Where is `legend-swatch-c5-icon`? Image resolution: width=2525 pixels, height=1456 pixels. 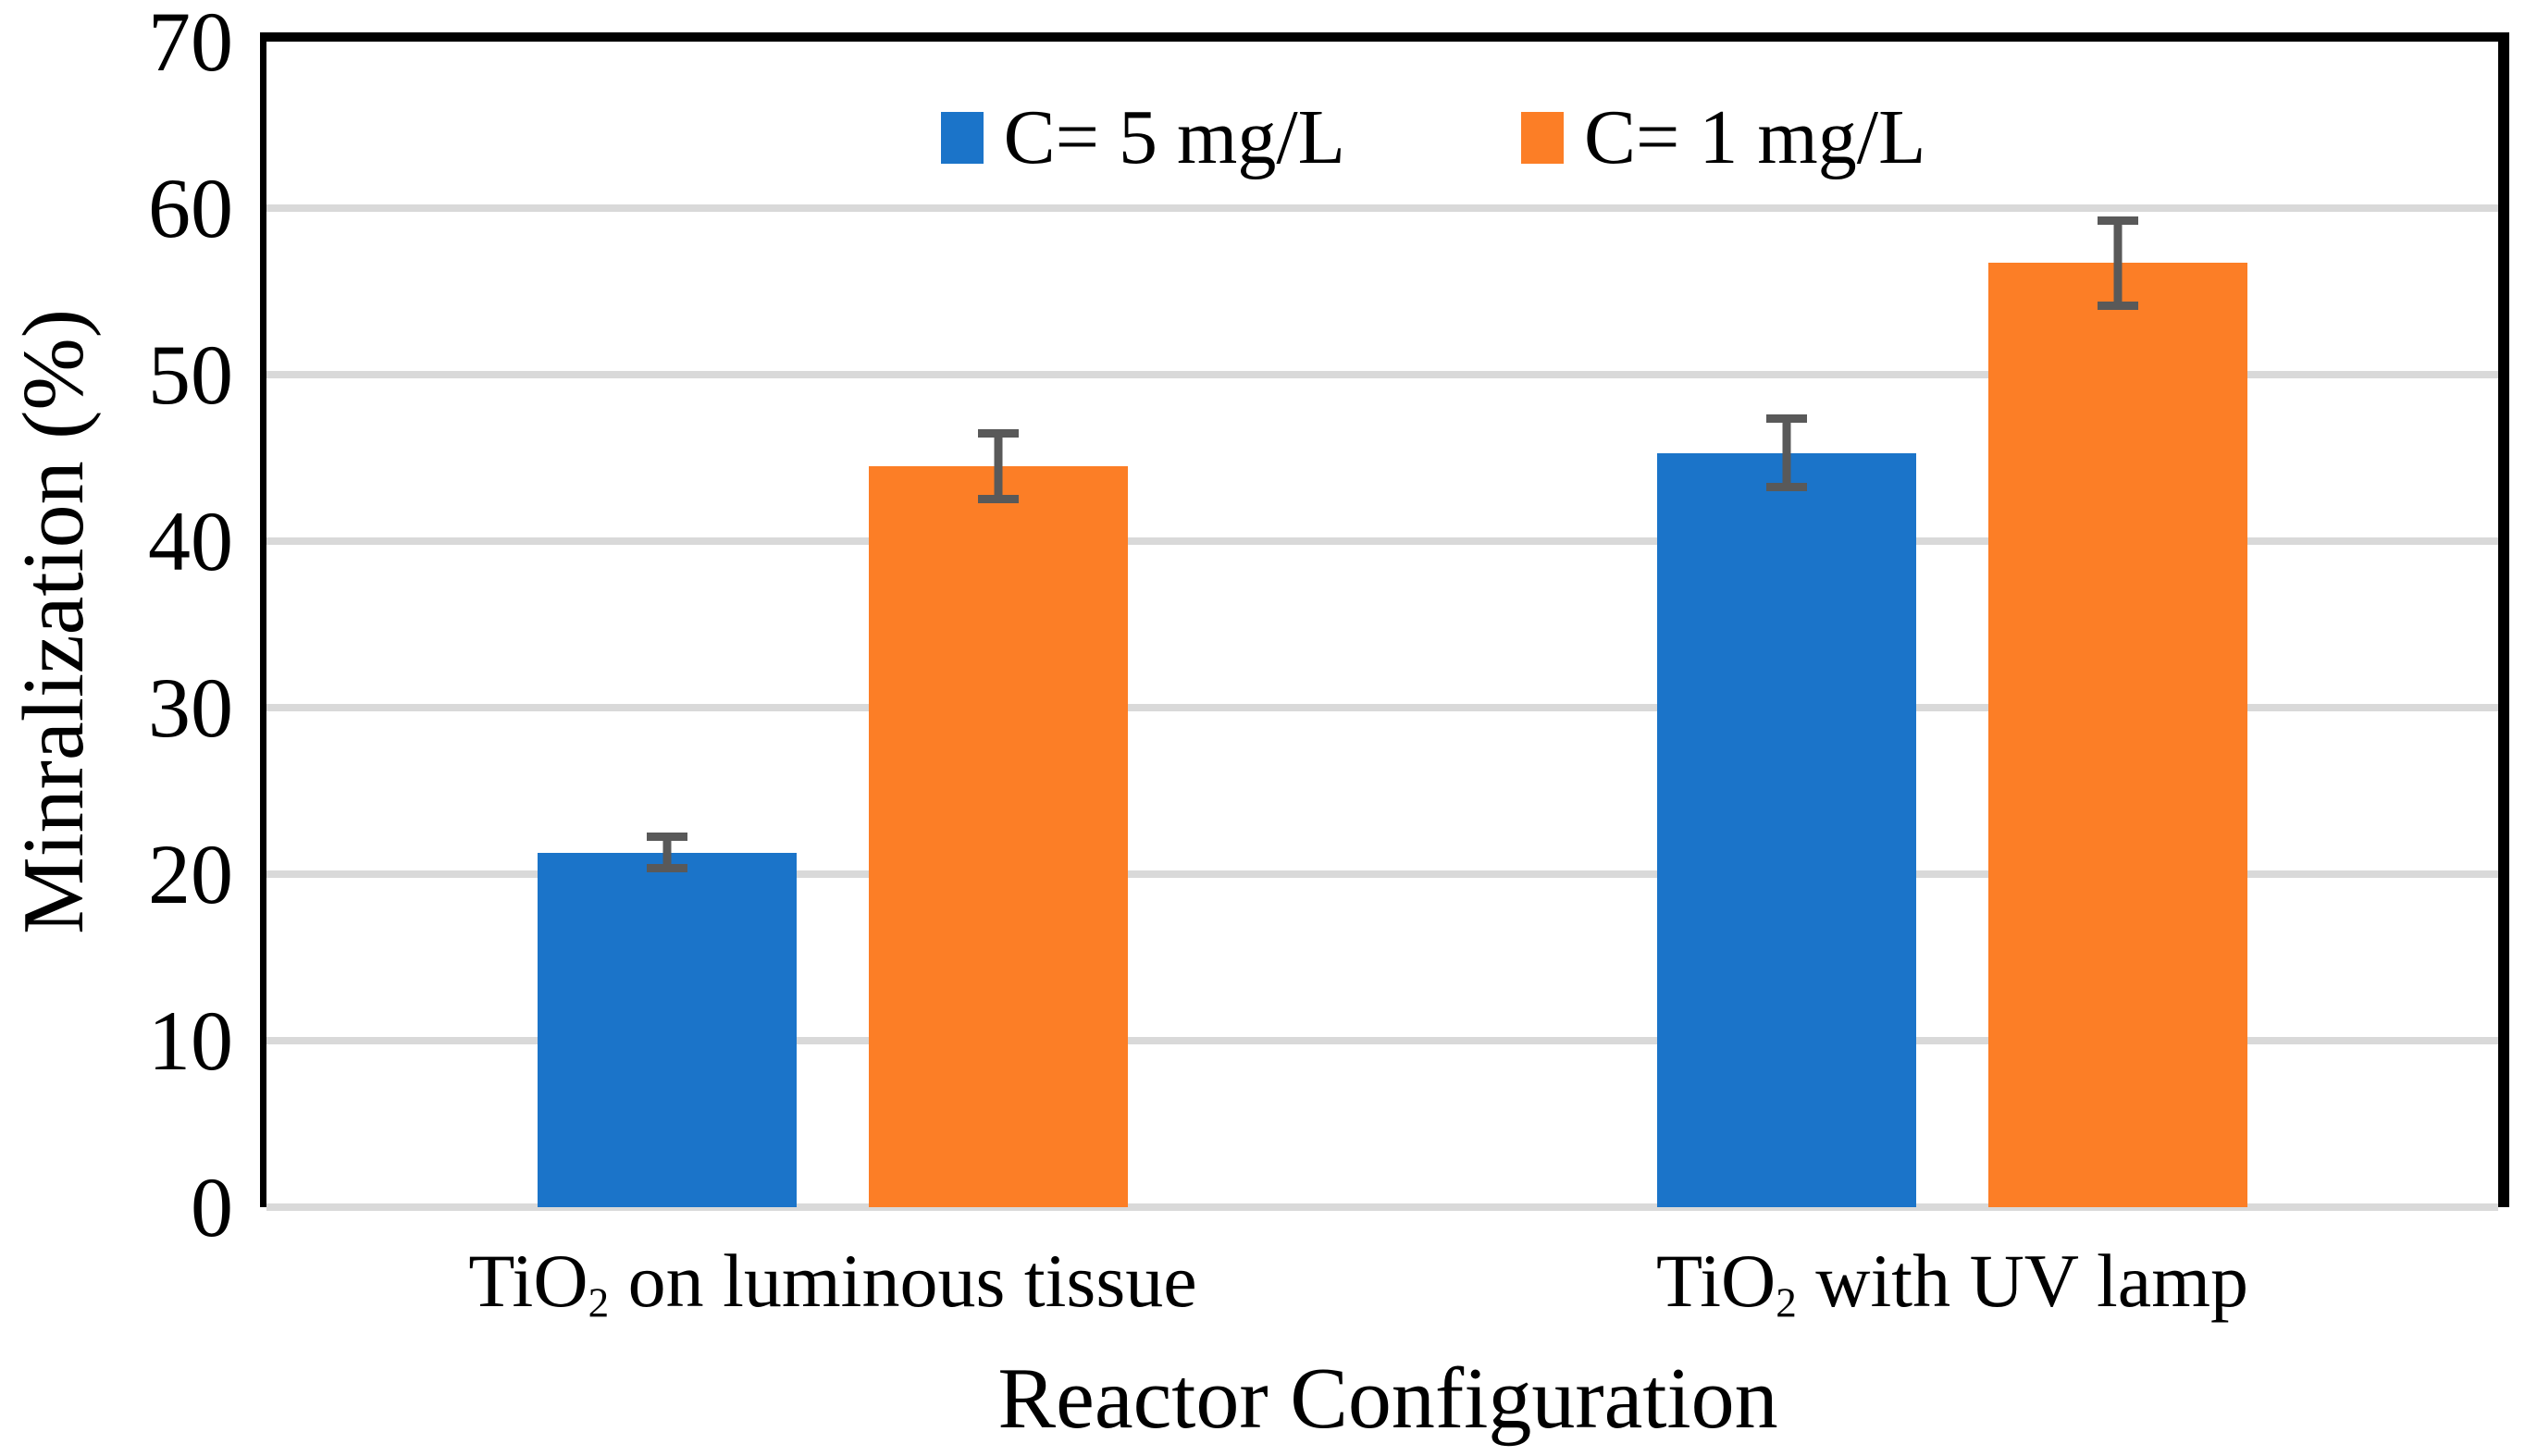 legend-swatch-c5-icon is located at coordinates (962, 138).